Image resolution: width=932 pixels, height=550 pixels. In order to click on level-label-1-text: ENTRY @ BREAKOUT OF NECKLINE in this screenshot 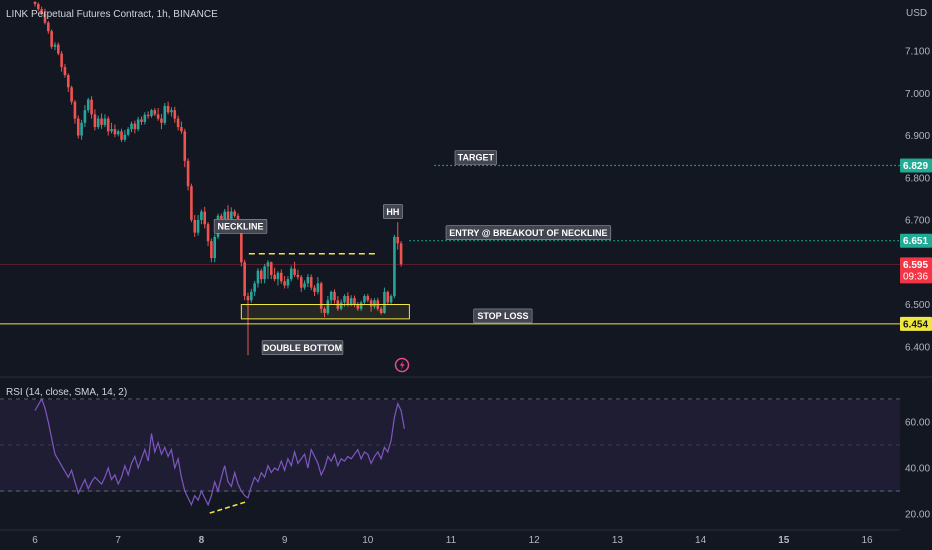, I will do `click(528, 233)`.